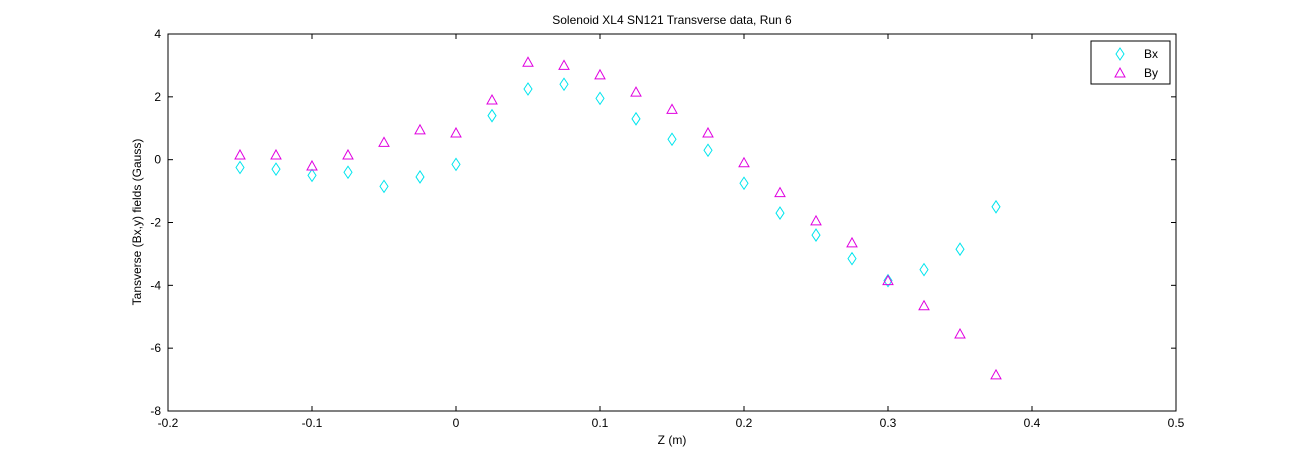 The height and width of the screenshot is (463, 1294). I want to click on x-tick-label: 0.1, so click(600, 423).